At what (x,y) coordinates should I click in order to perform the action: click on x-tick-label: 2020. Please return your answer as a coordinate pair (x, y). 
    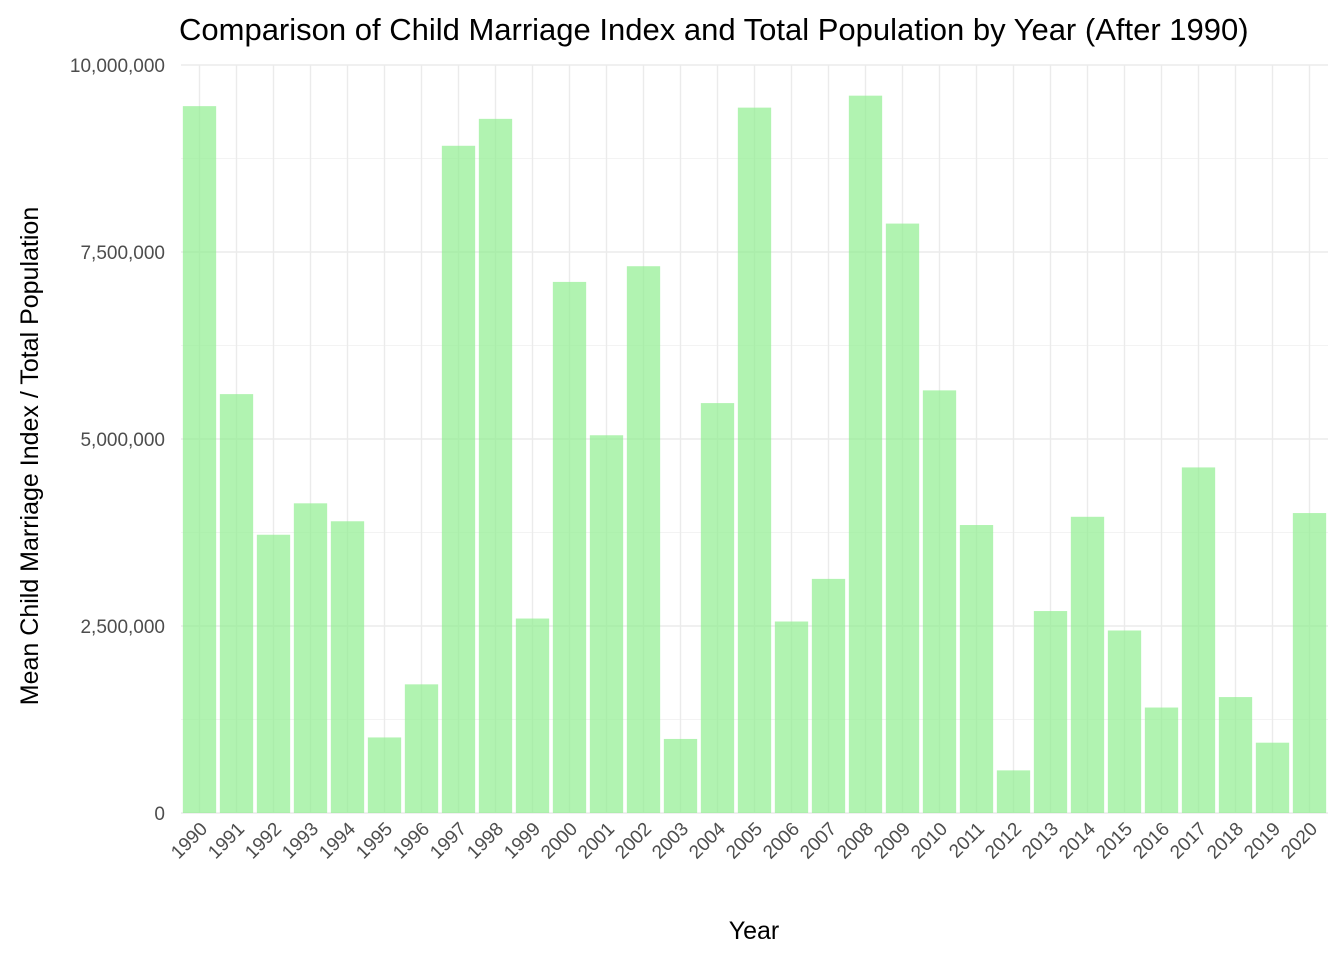
    Looking at the image, I should click on (1299, 841).